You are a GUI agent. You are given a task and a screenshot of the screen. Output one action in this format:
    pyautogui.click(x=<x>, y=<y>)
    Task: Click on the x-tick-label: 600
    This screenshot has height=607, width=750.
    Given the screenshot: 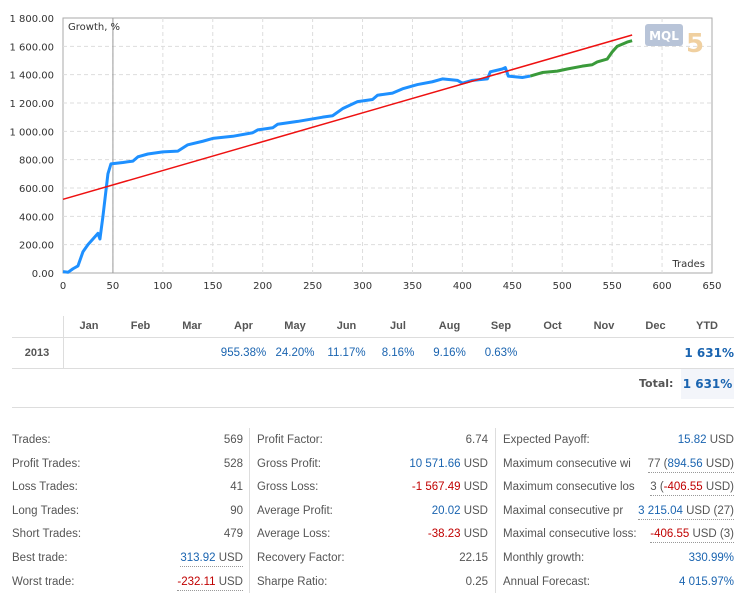 What is the action you would take?
    pyautogui.click(x=662, y=286)
    